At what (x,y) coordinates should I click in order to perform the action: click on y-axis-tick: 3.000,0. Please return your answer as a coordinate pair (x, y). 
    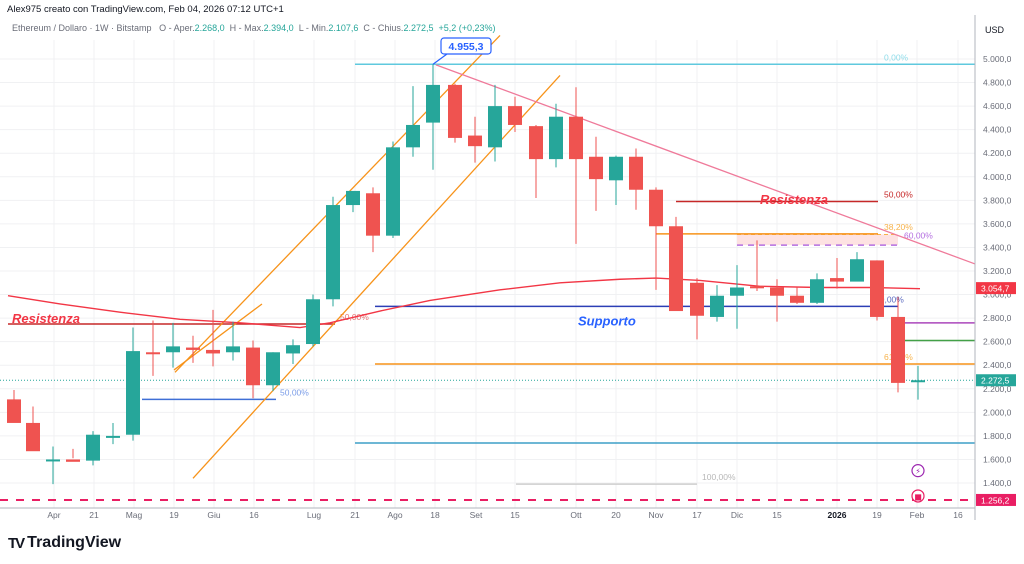
    Looking at the image, I should click on (997, 295).